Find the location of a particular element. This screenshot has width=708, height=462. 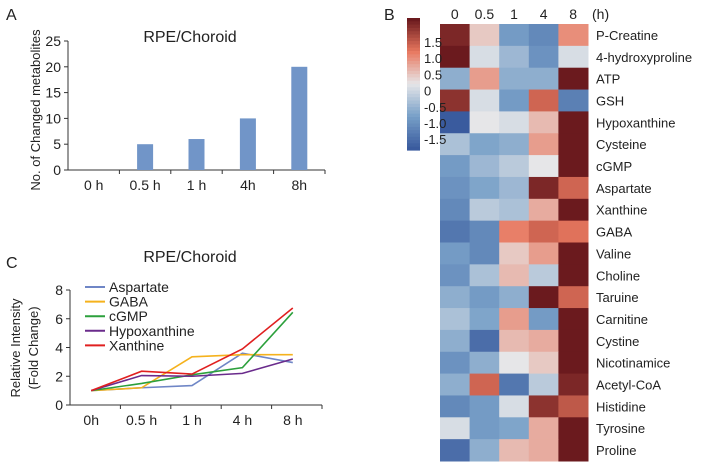

legend-label: cGMP is located at coordinates (128, 316).